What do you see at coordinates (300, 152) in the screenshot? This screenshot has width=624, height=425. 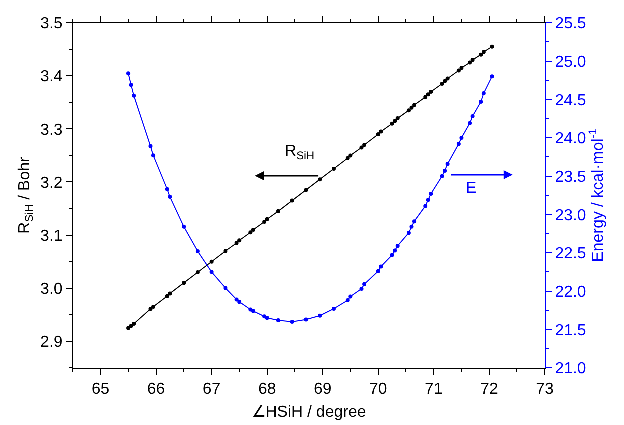 I see `annotation: R$_{SiH}$` at bounding box center [300, 152].